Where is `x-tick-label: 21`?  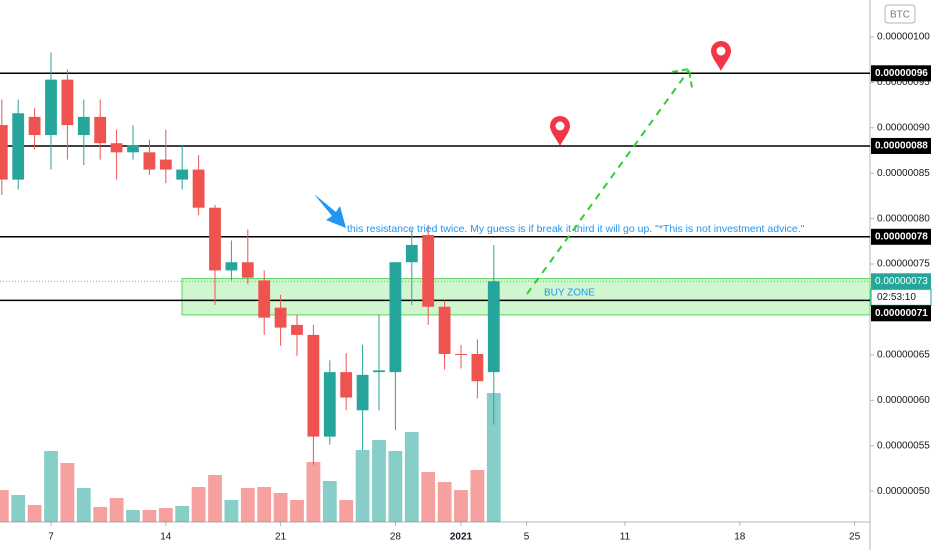 x-tick-label: 21 is located at coordinates (281, 537).